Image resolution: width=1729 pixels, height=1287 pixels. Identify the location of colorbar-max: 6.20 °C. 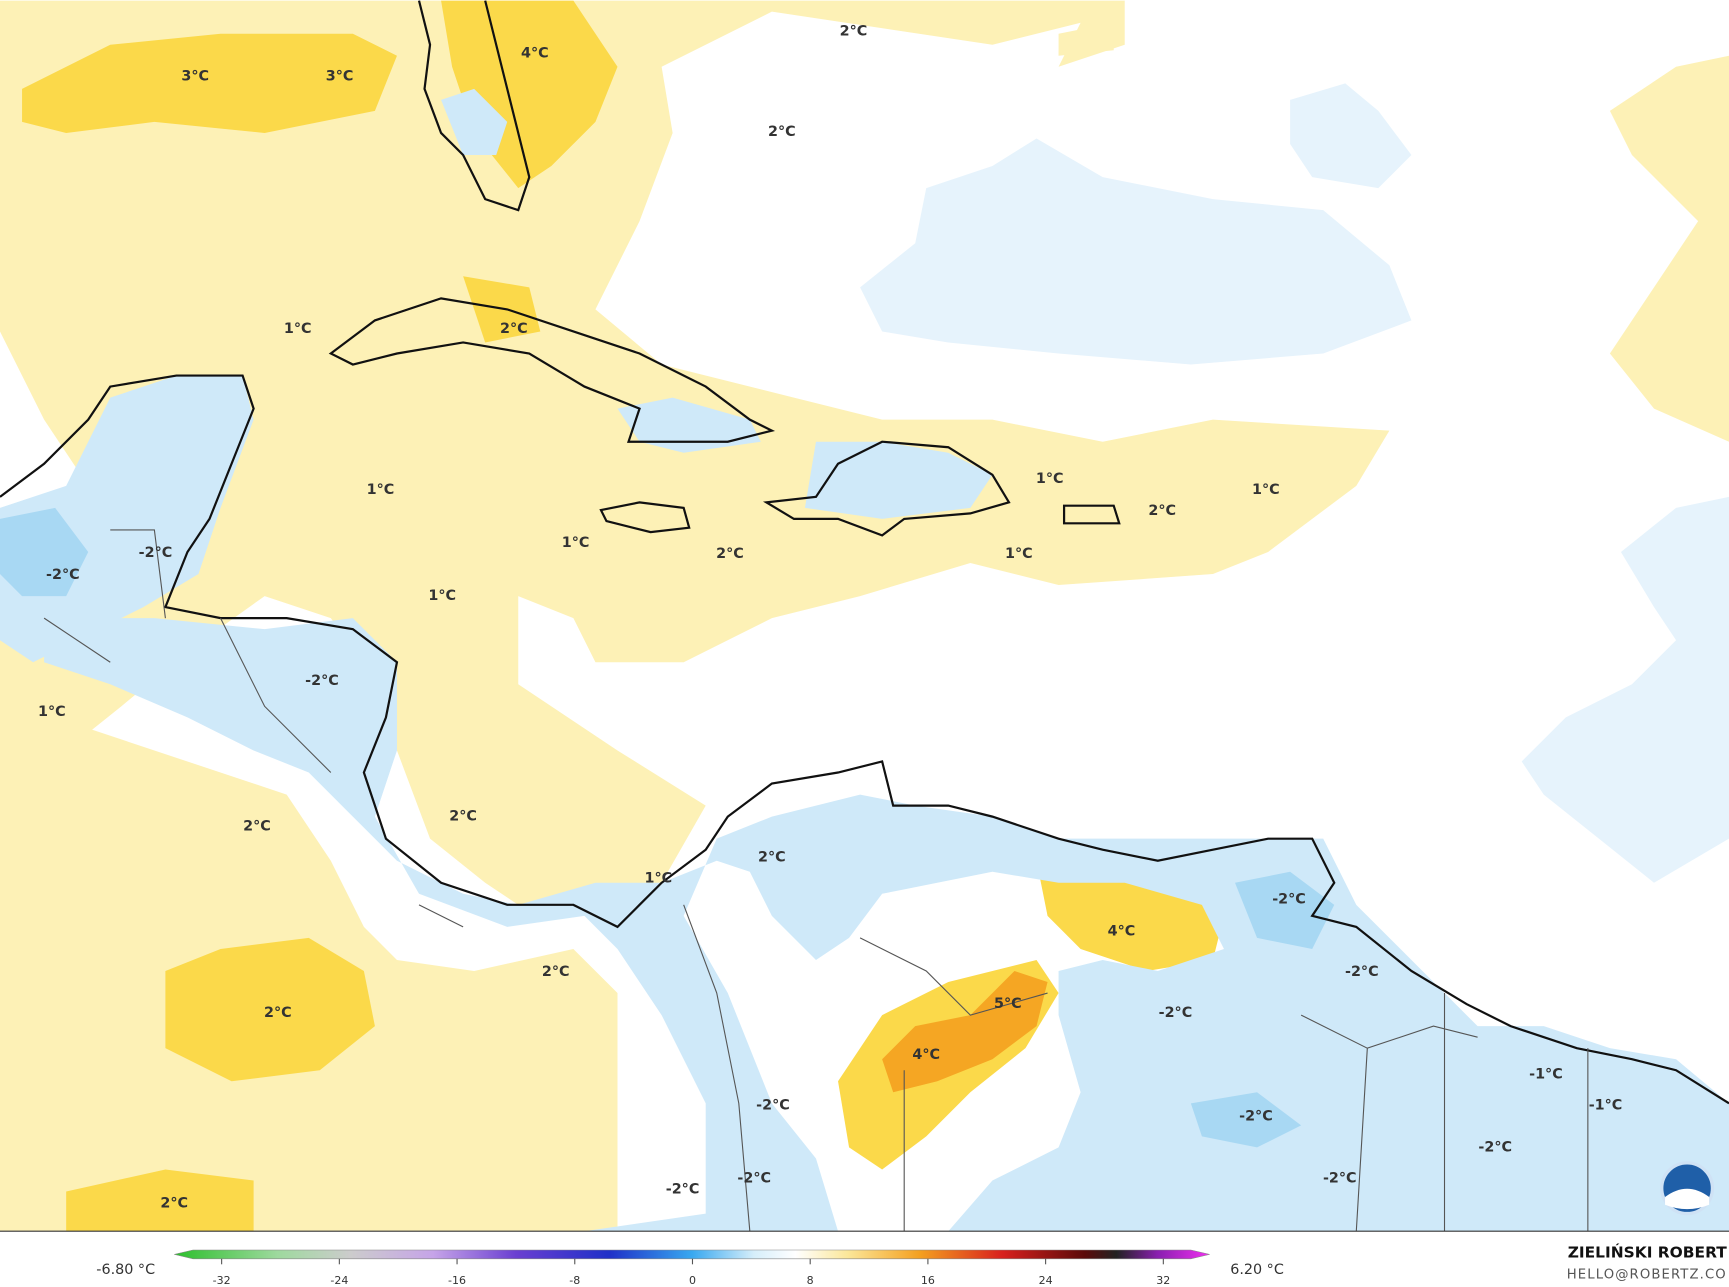
(1257, 1270).